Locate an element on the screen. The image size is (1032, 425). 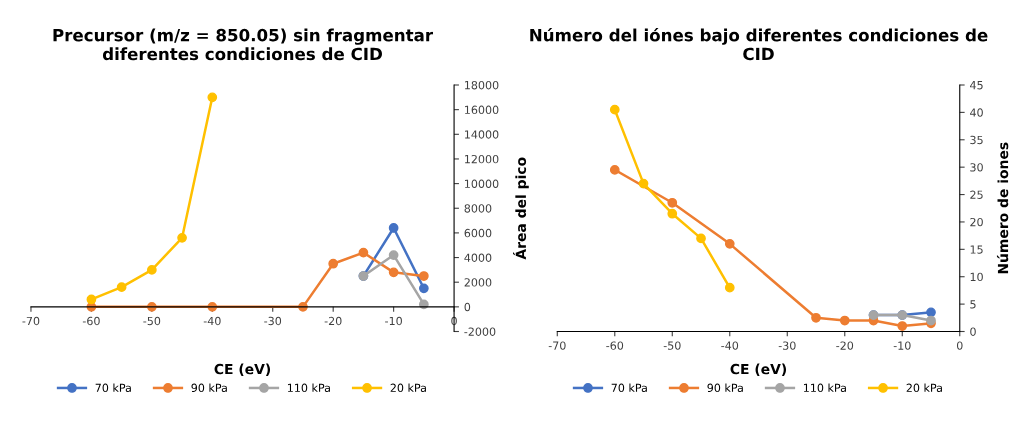
y-tick-label: 6000 is located at coordinates (478, 233).